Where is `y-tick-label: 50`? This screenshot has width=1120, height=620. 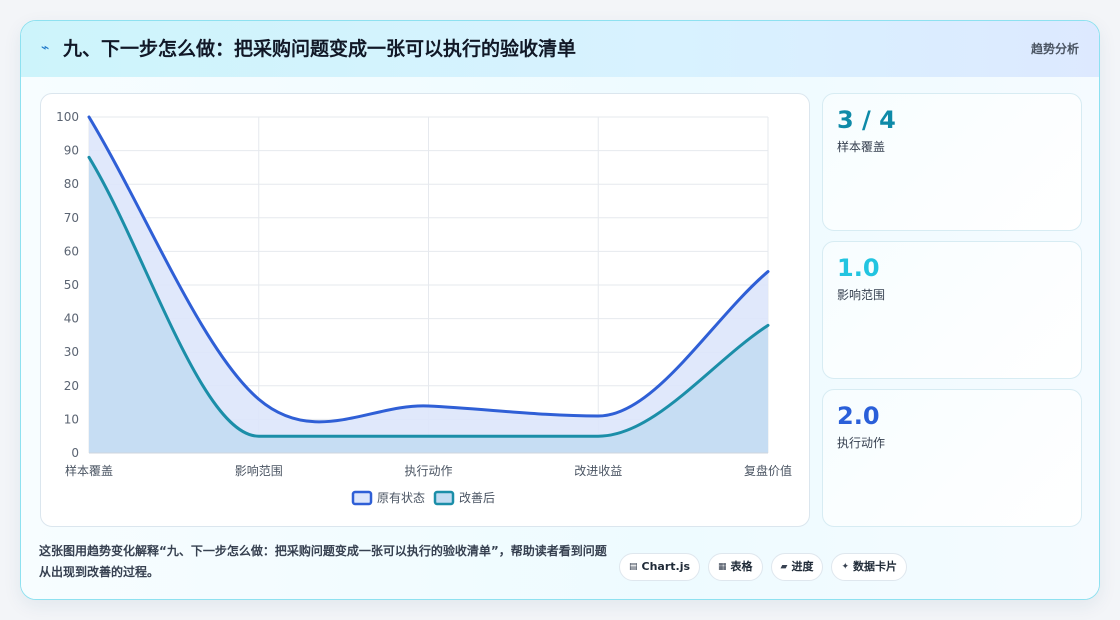 y-tick-label: 50 is located at coordinates (71, 285).